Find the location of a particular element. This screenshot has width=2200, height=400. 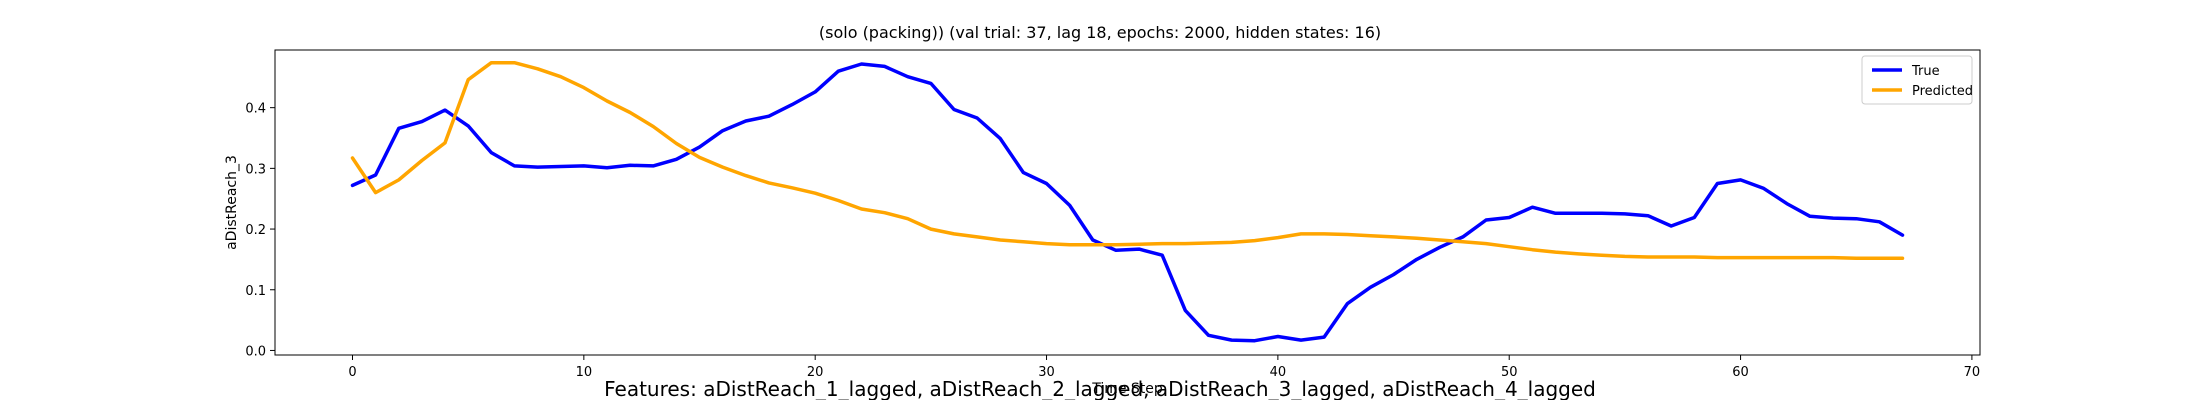

x-tick-label: 30 is located at coordinates (1046, 372).